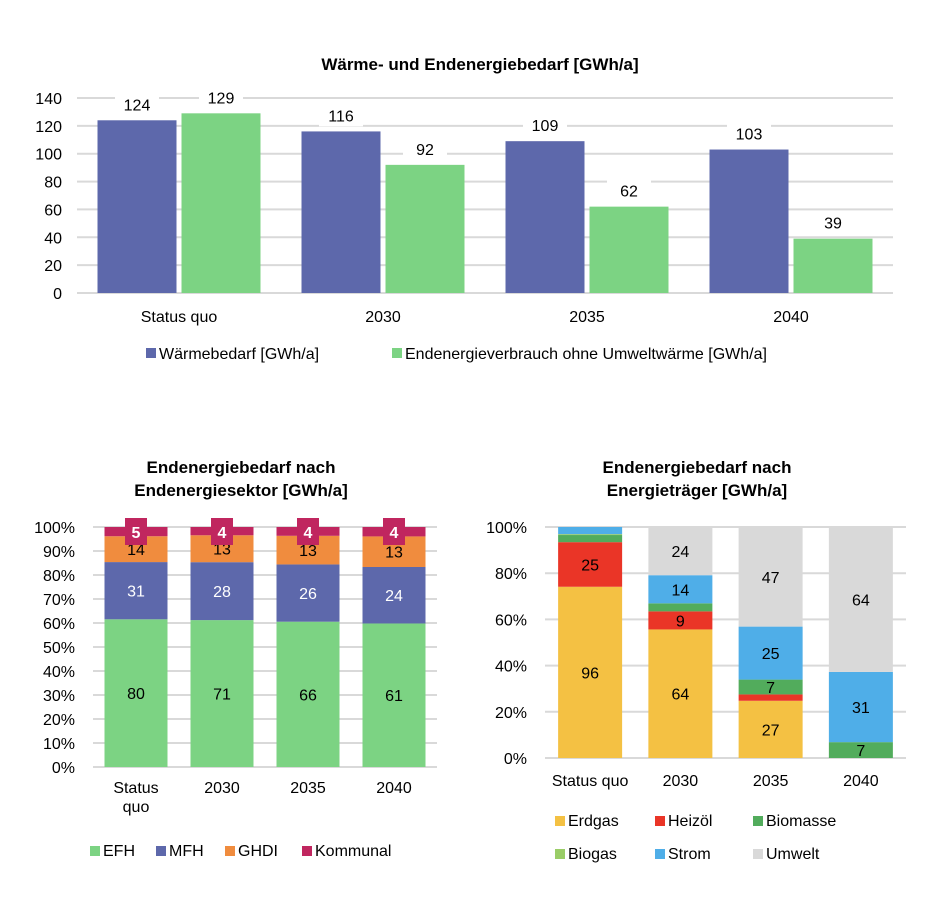  What do you see at coordinates (308, 593) in the screenshot?
I see `segment-mfh-2035` at bounding box center [308, 593].